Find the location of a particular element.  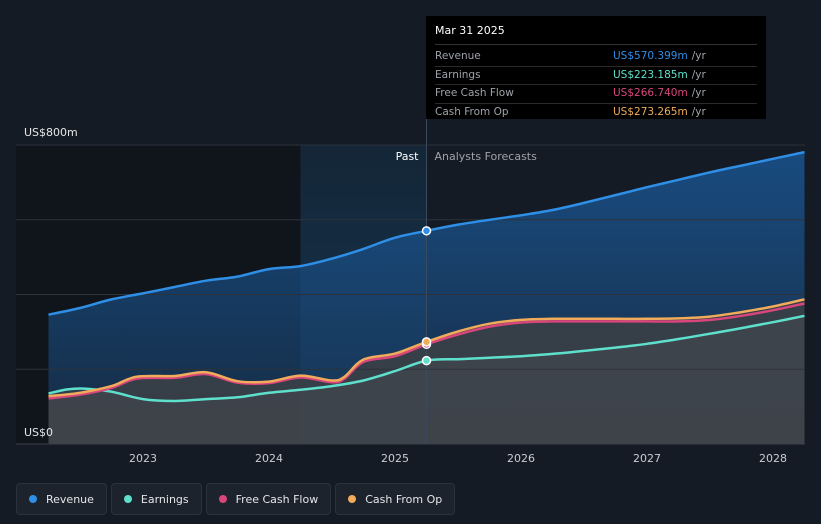

tooltip-label: Cash From Op is located at coordinates (472, 111).